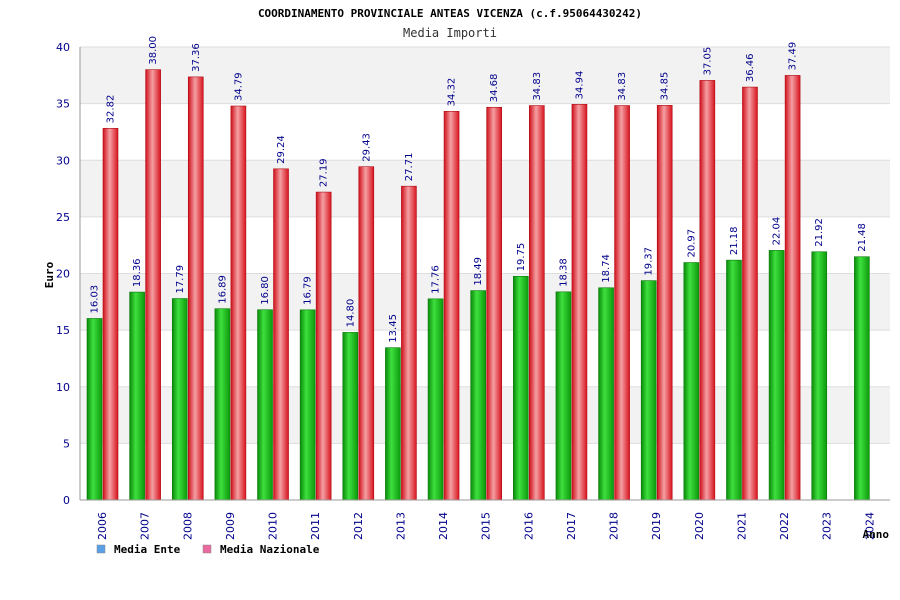 This screenshot has width=900, height=600. Describe the element at coordinates (230, 526) in the screenshot. I see `x-tick-label: 2009` at that location.